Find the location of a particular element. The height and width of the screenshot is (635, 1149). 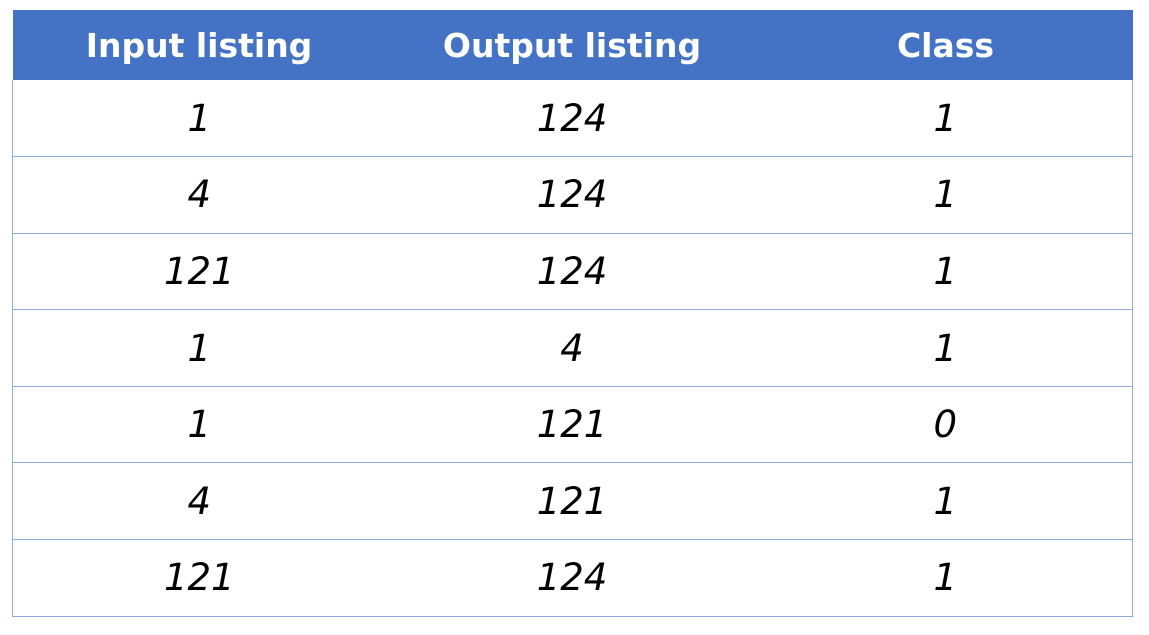

table-row: 1 124 1 is located at coordinates (572, 119).